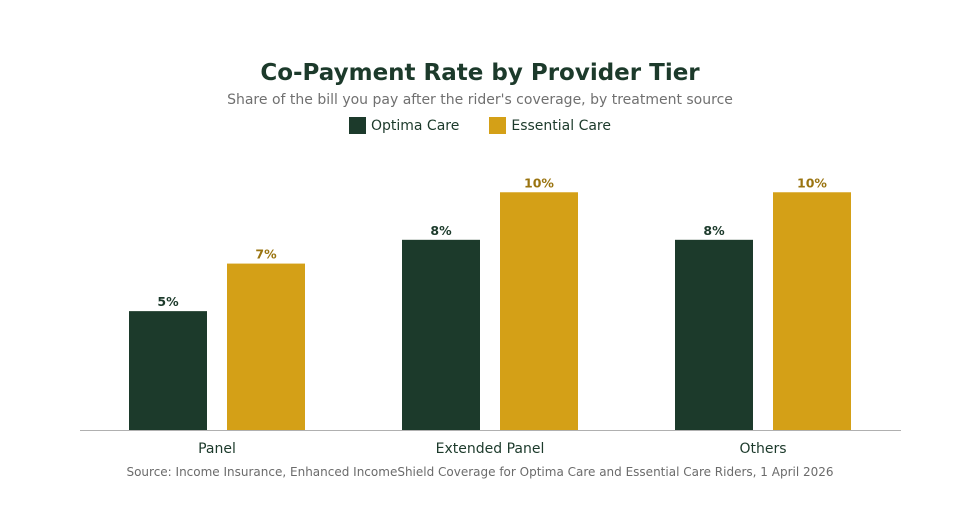  What do you see at coordinates (266, 346) in the screenshot?
I see `bar-essential-care-panel` at bounding box center [266, 346].